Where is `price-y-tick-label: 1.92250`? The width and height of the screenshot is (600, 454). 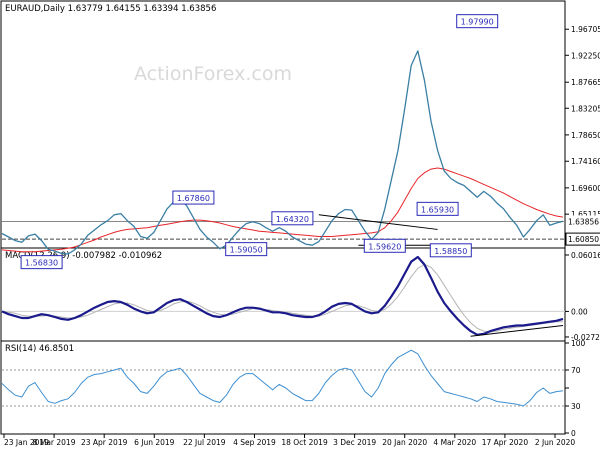
price-y-tick-label: 1.92250 is located at coordinates (585, 55).